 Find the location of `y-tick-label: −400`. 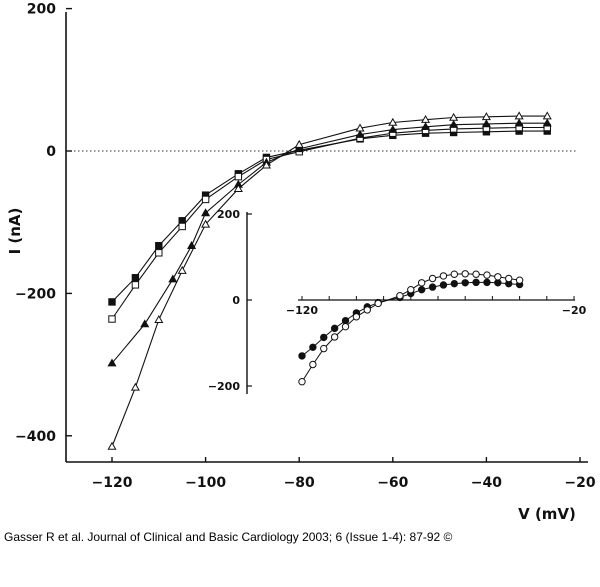

y-tick-label: −400 is located at coordinates (35, 437).